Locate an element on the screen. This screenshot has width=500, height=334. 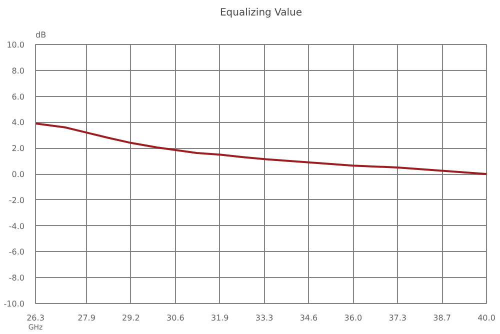
x-tick-label: 31.9 is located at coordinates (219, 318).